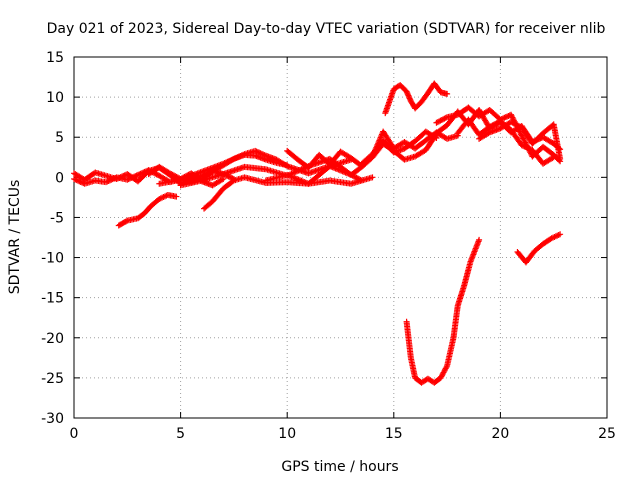  What do you see at coordinates (55, 98) in the screenshot?
I see `y-tick-label: 10` at bounding box center [55, 98].